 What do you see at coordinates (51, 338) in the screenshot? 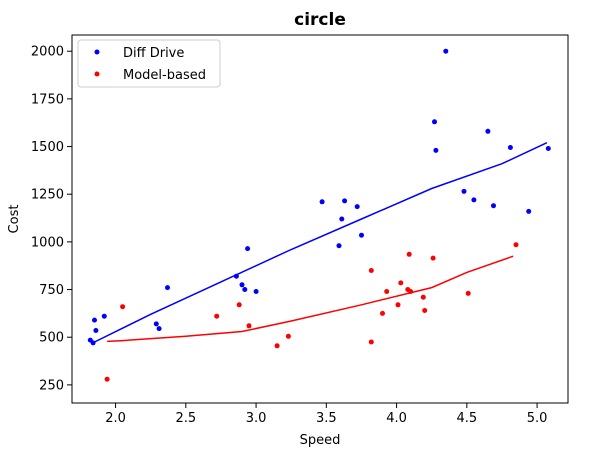
I see `y-tick-label: 500` at bounding box center [51, 338].